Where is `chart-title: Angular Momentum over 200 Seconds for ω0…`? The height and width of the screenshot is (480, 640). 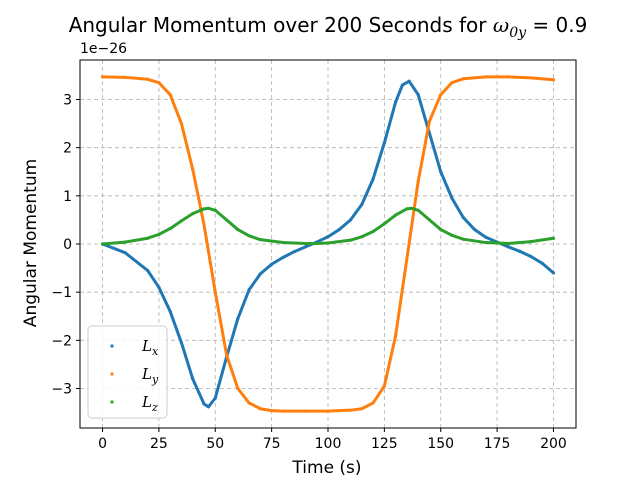 chart-title: Angular Momentum over 200 Seconds for ω0… is located at coordinates (328, 27).